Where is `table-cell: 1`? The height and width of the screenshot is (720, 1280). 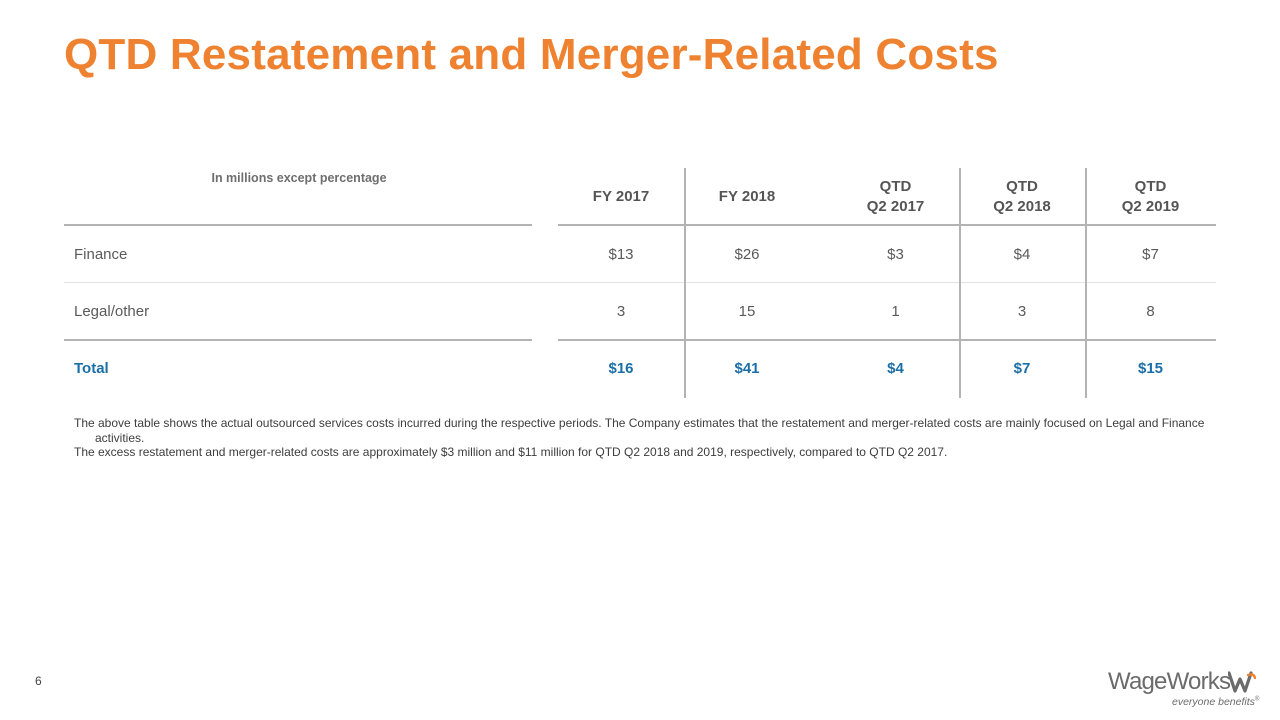 table-cell: 1 is located at coordinates (895, 311).